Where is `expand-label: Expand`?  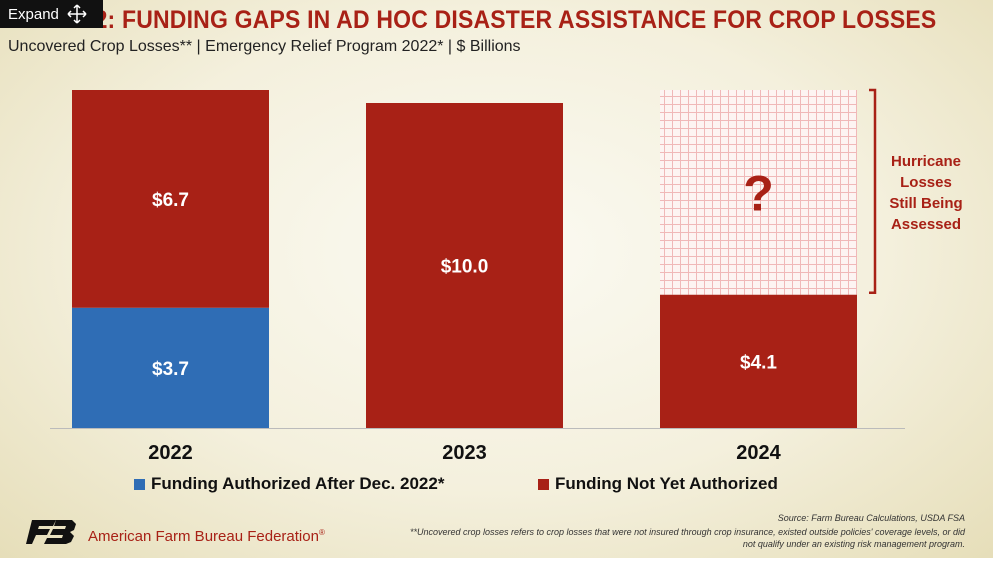 expand-label: Expand is located at coordinates (33, 14).